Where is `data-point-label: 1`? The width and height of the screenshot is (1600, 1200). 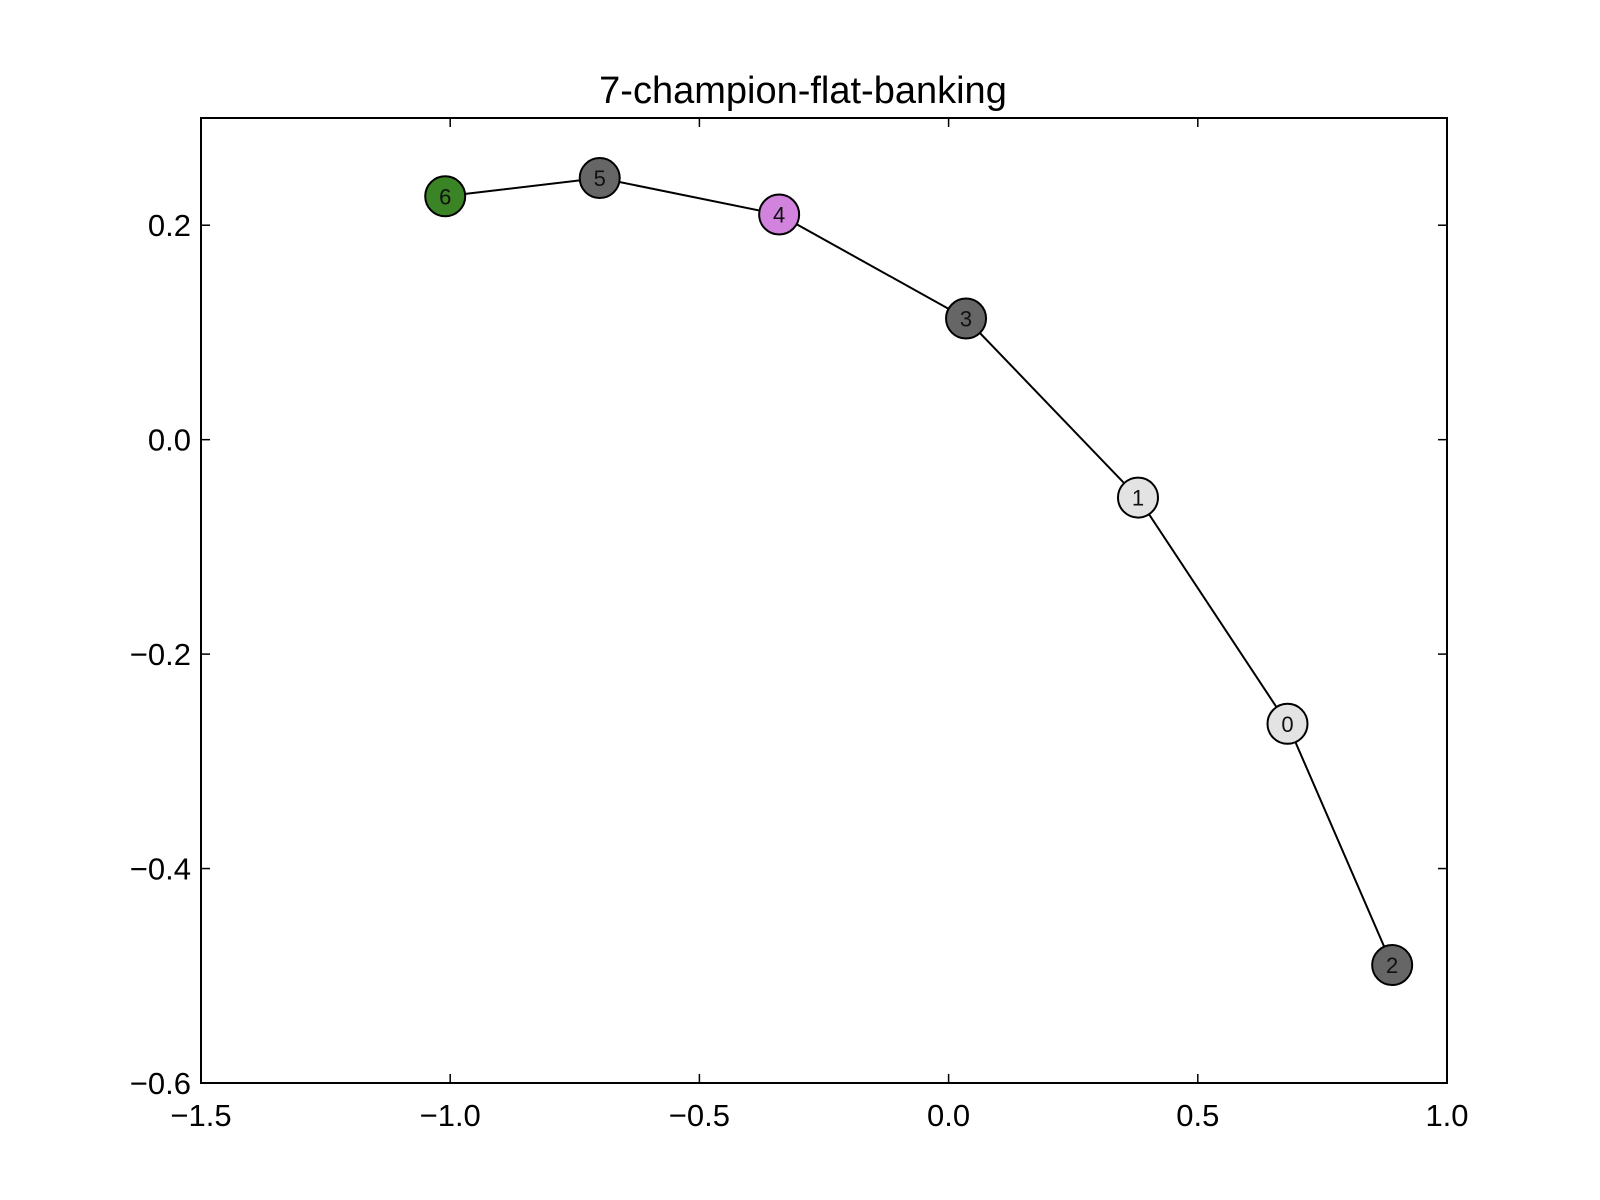 data-point-label: 1 is located at coordinates (1138, 498).